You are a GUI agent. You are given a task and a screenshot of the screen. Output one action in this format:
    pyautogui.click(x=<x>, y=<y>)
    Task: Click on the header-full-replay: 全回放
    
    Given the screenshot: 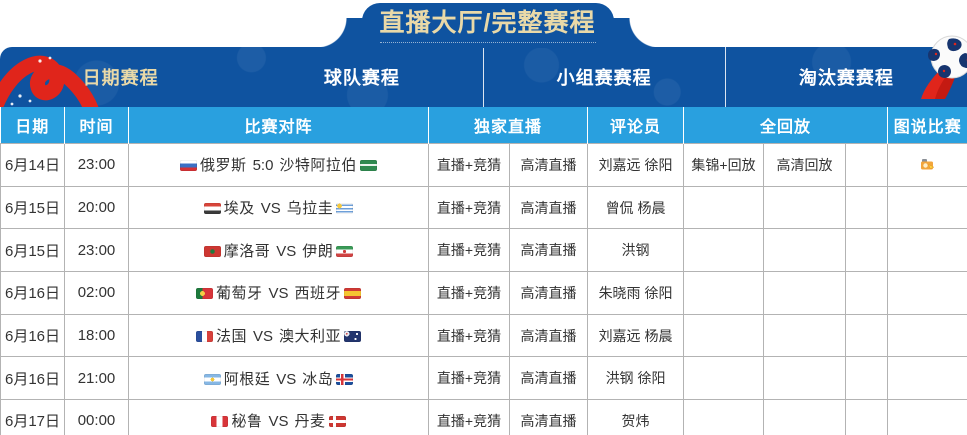 What is the action you would take?
    pyautogui.click(x=785, y=125)
    